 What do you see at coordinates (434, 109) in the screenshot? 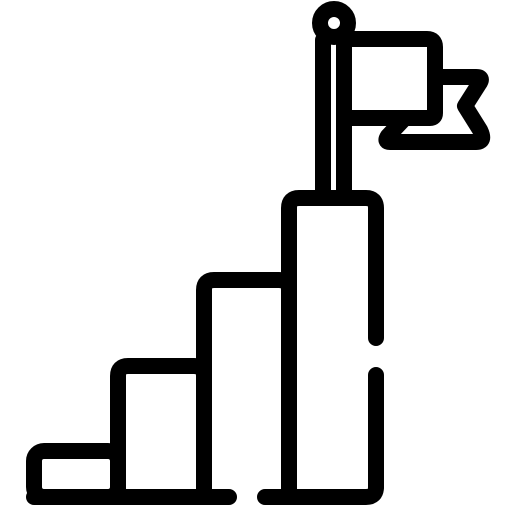
I see `flag-tail` at bounding box center [434, 109].